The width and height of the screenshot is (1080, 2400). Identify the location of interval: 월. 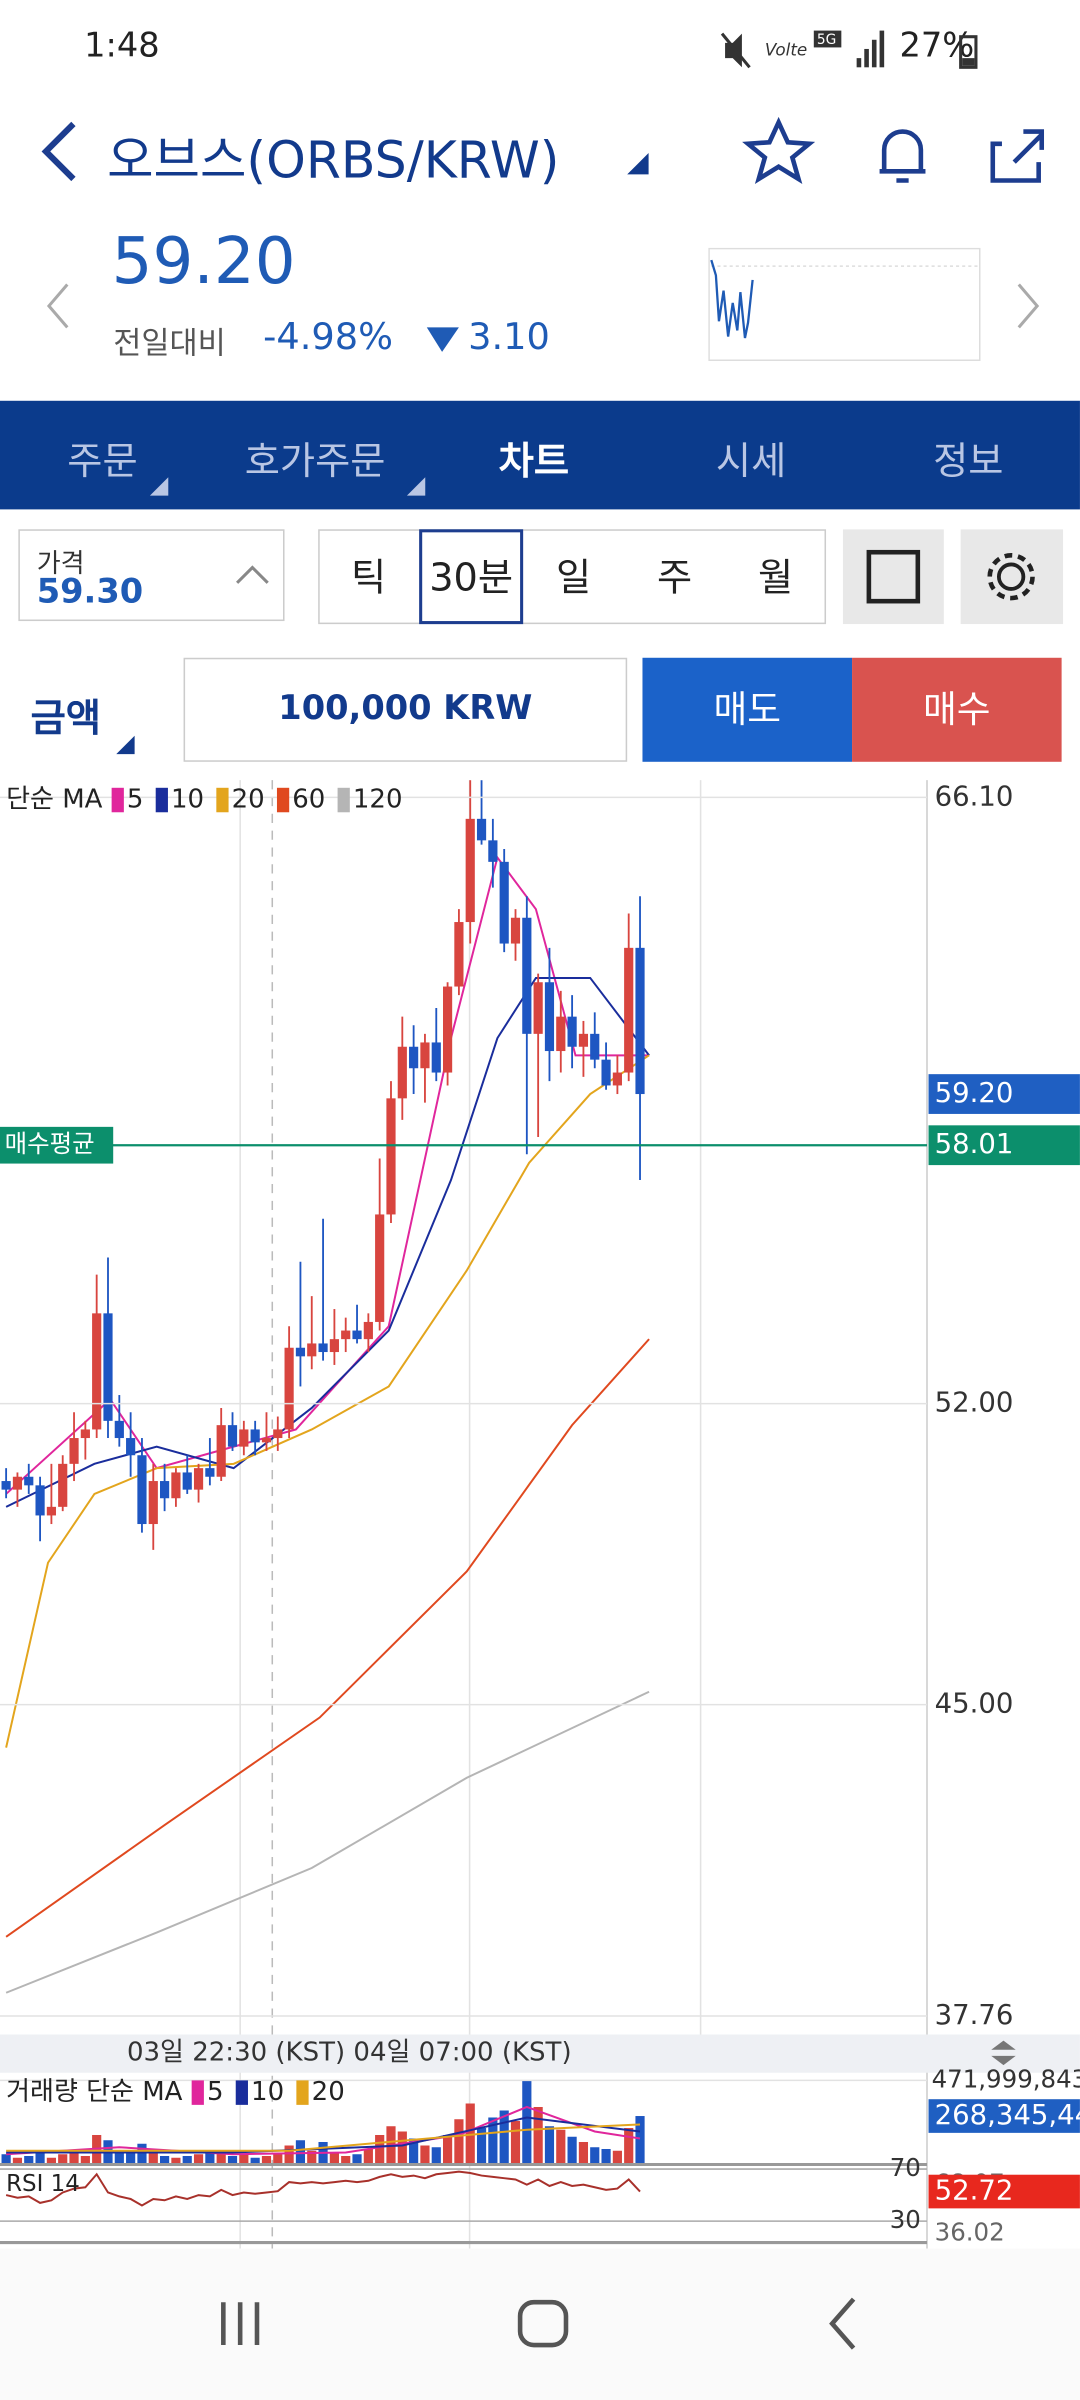
(775, 577).